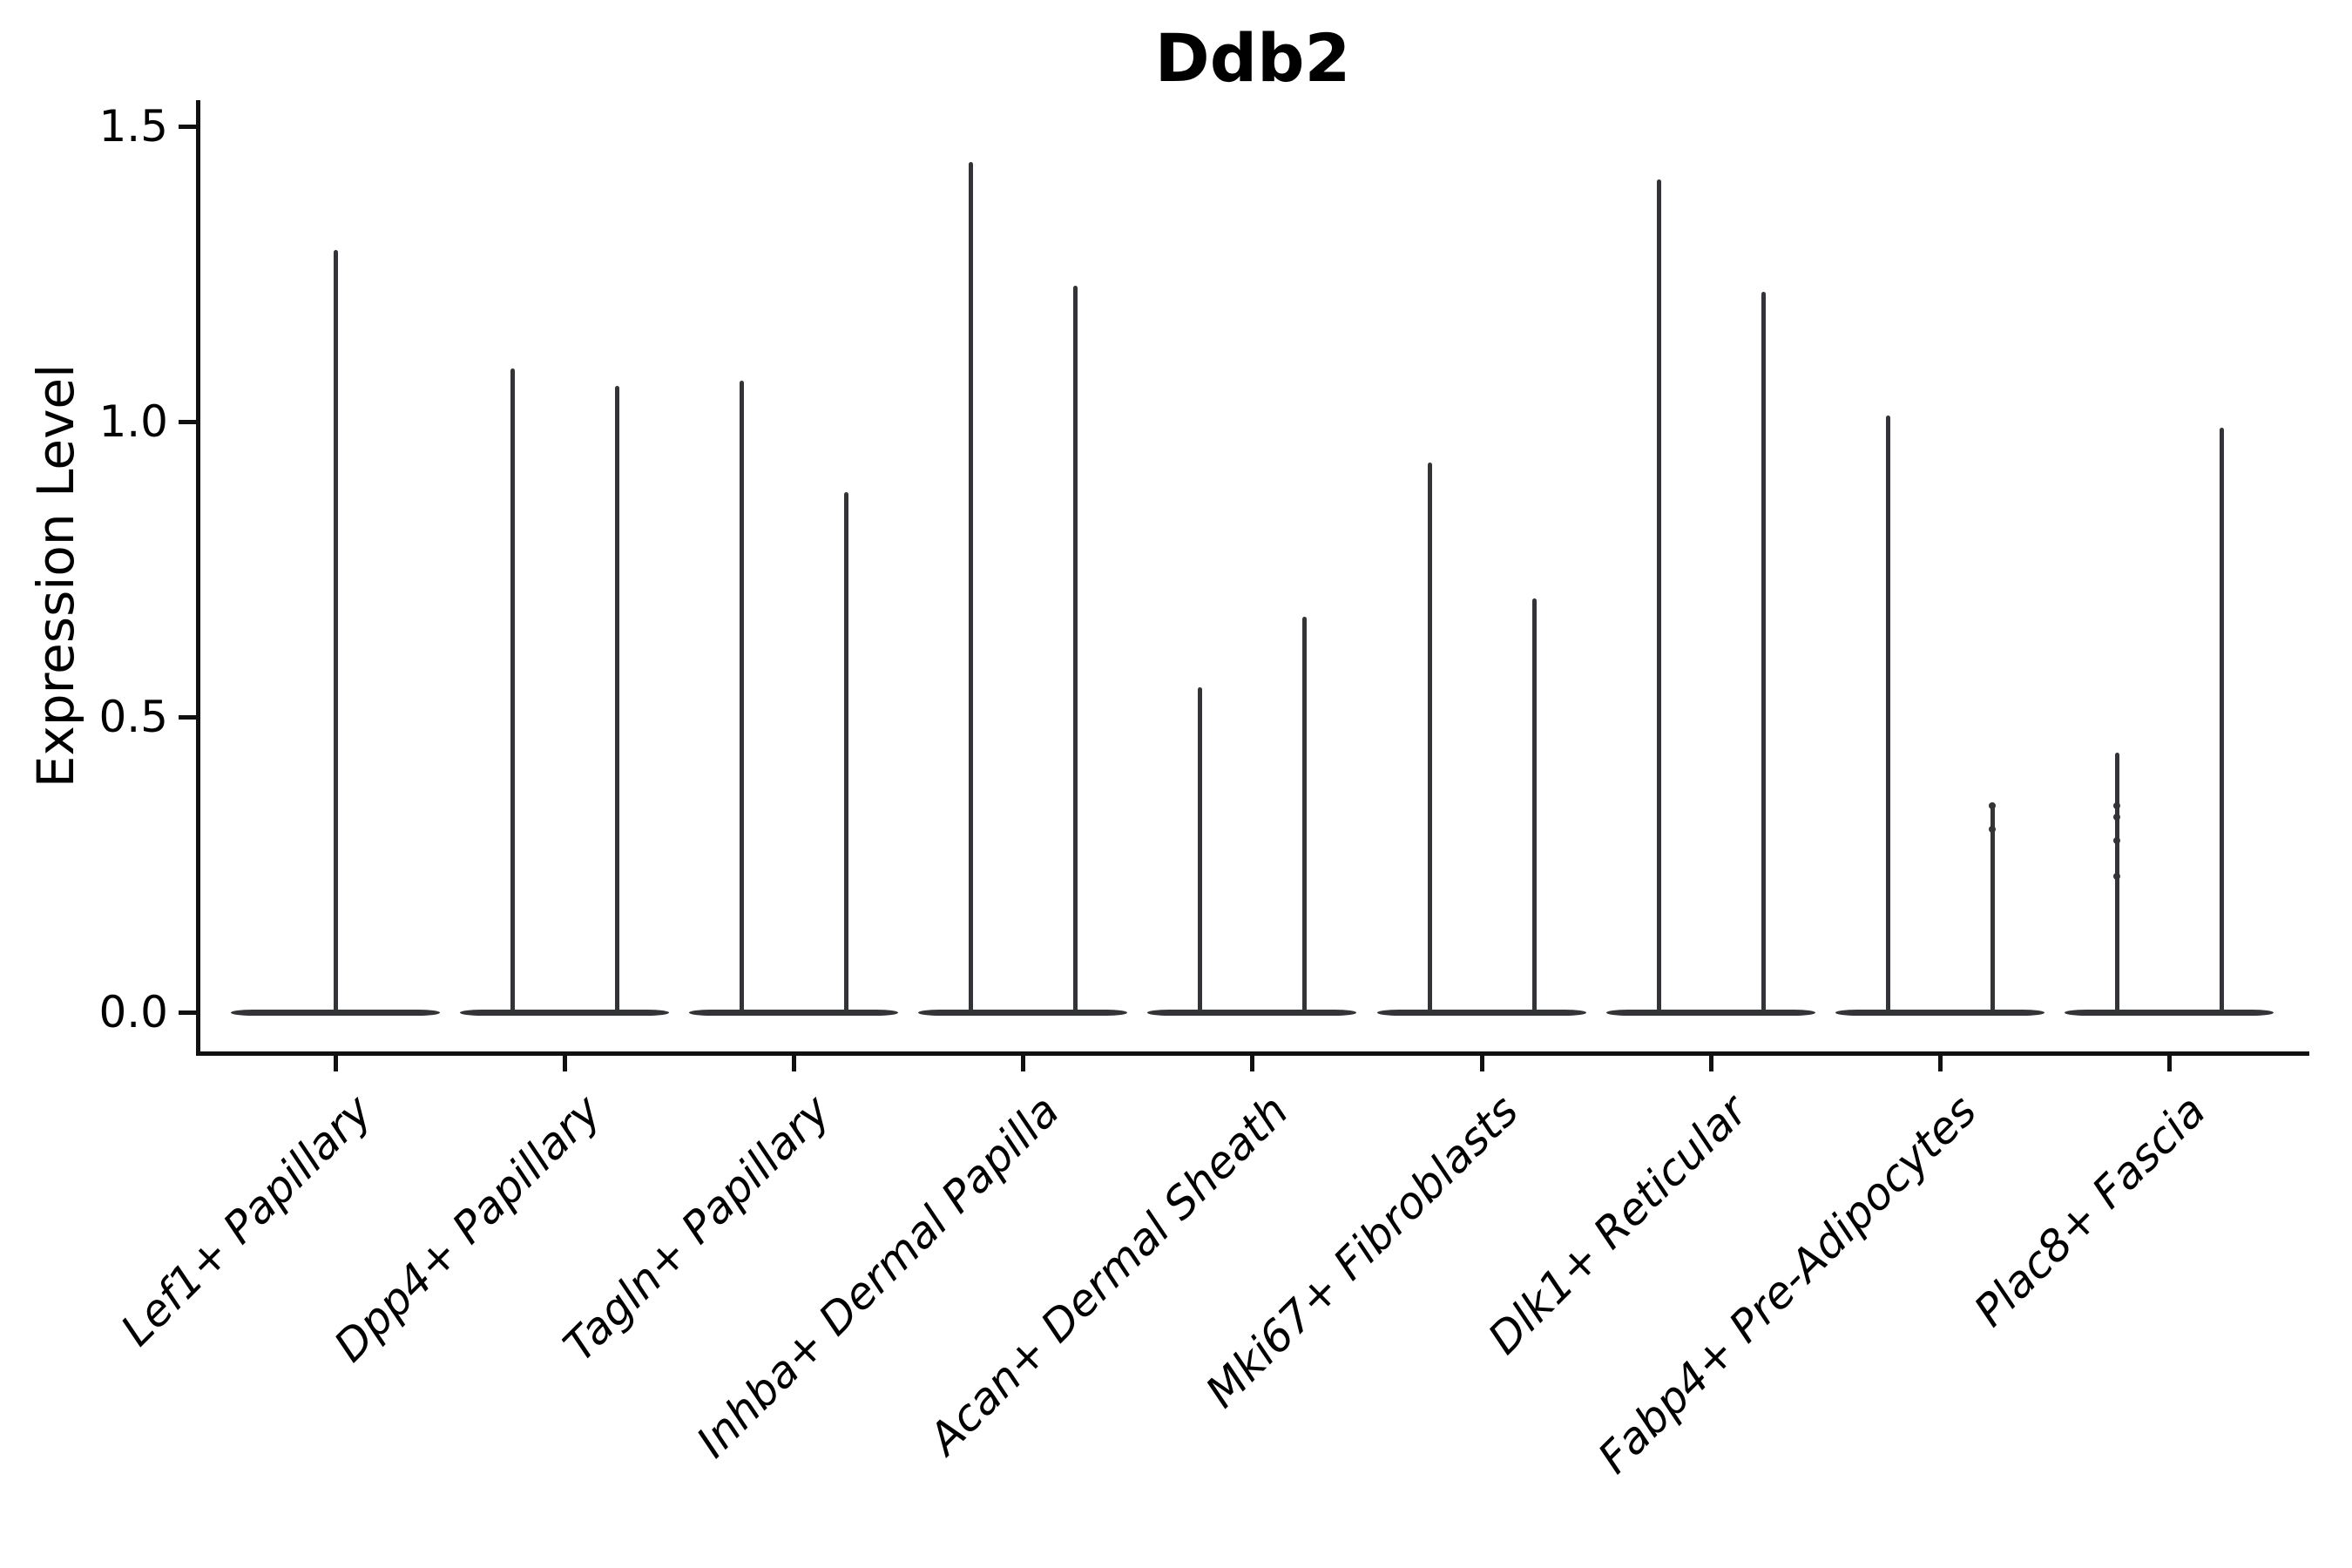  I want to click on x-tick-label: Inhba+ Dermal Papilla, so click(878, 1276).